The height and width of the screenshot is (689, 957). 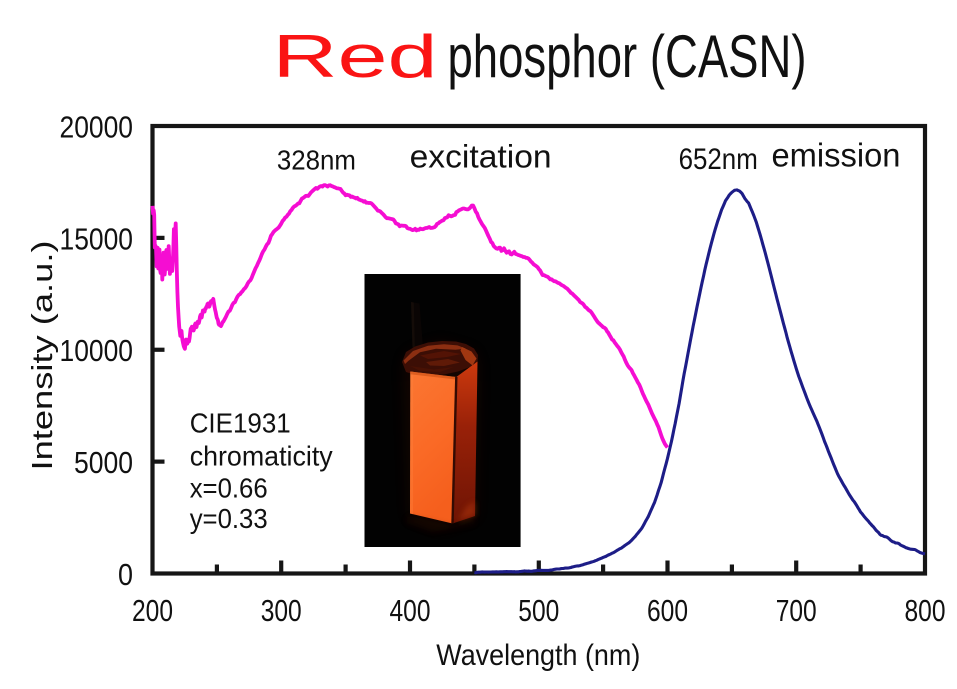 I want to click on svg-text: Wavelength (nm), so click(x=538, y=655).